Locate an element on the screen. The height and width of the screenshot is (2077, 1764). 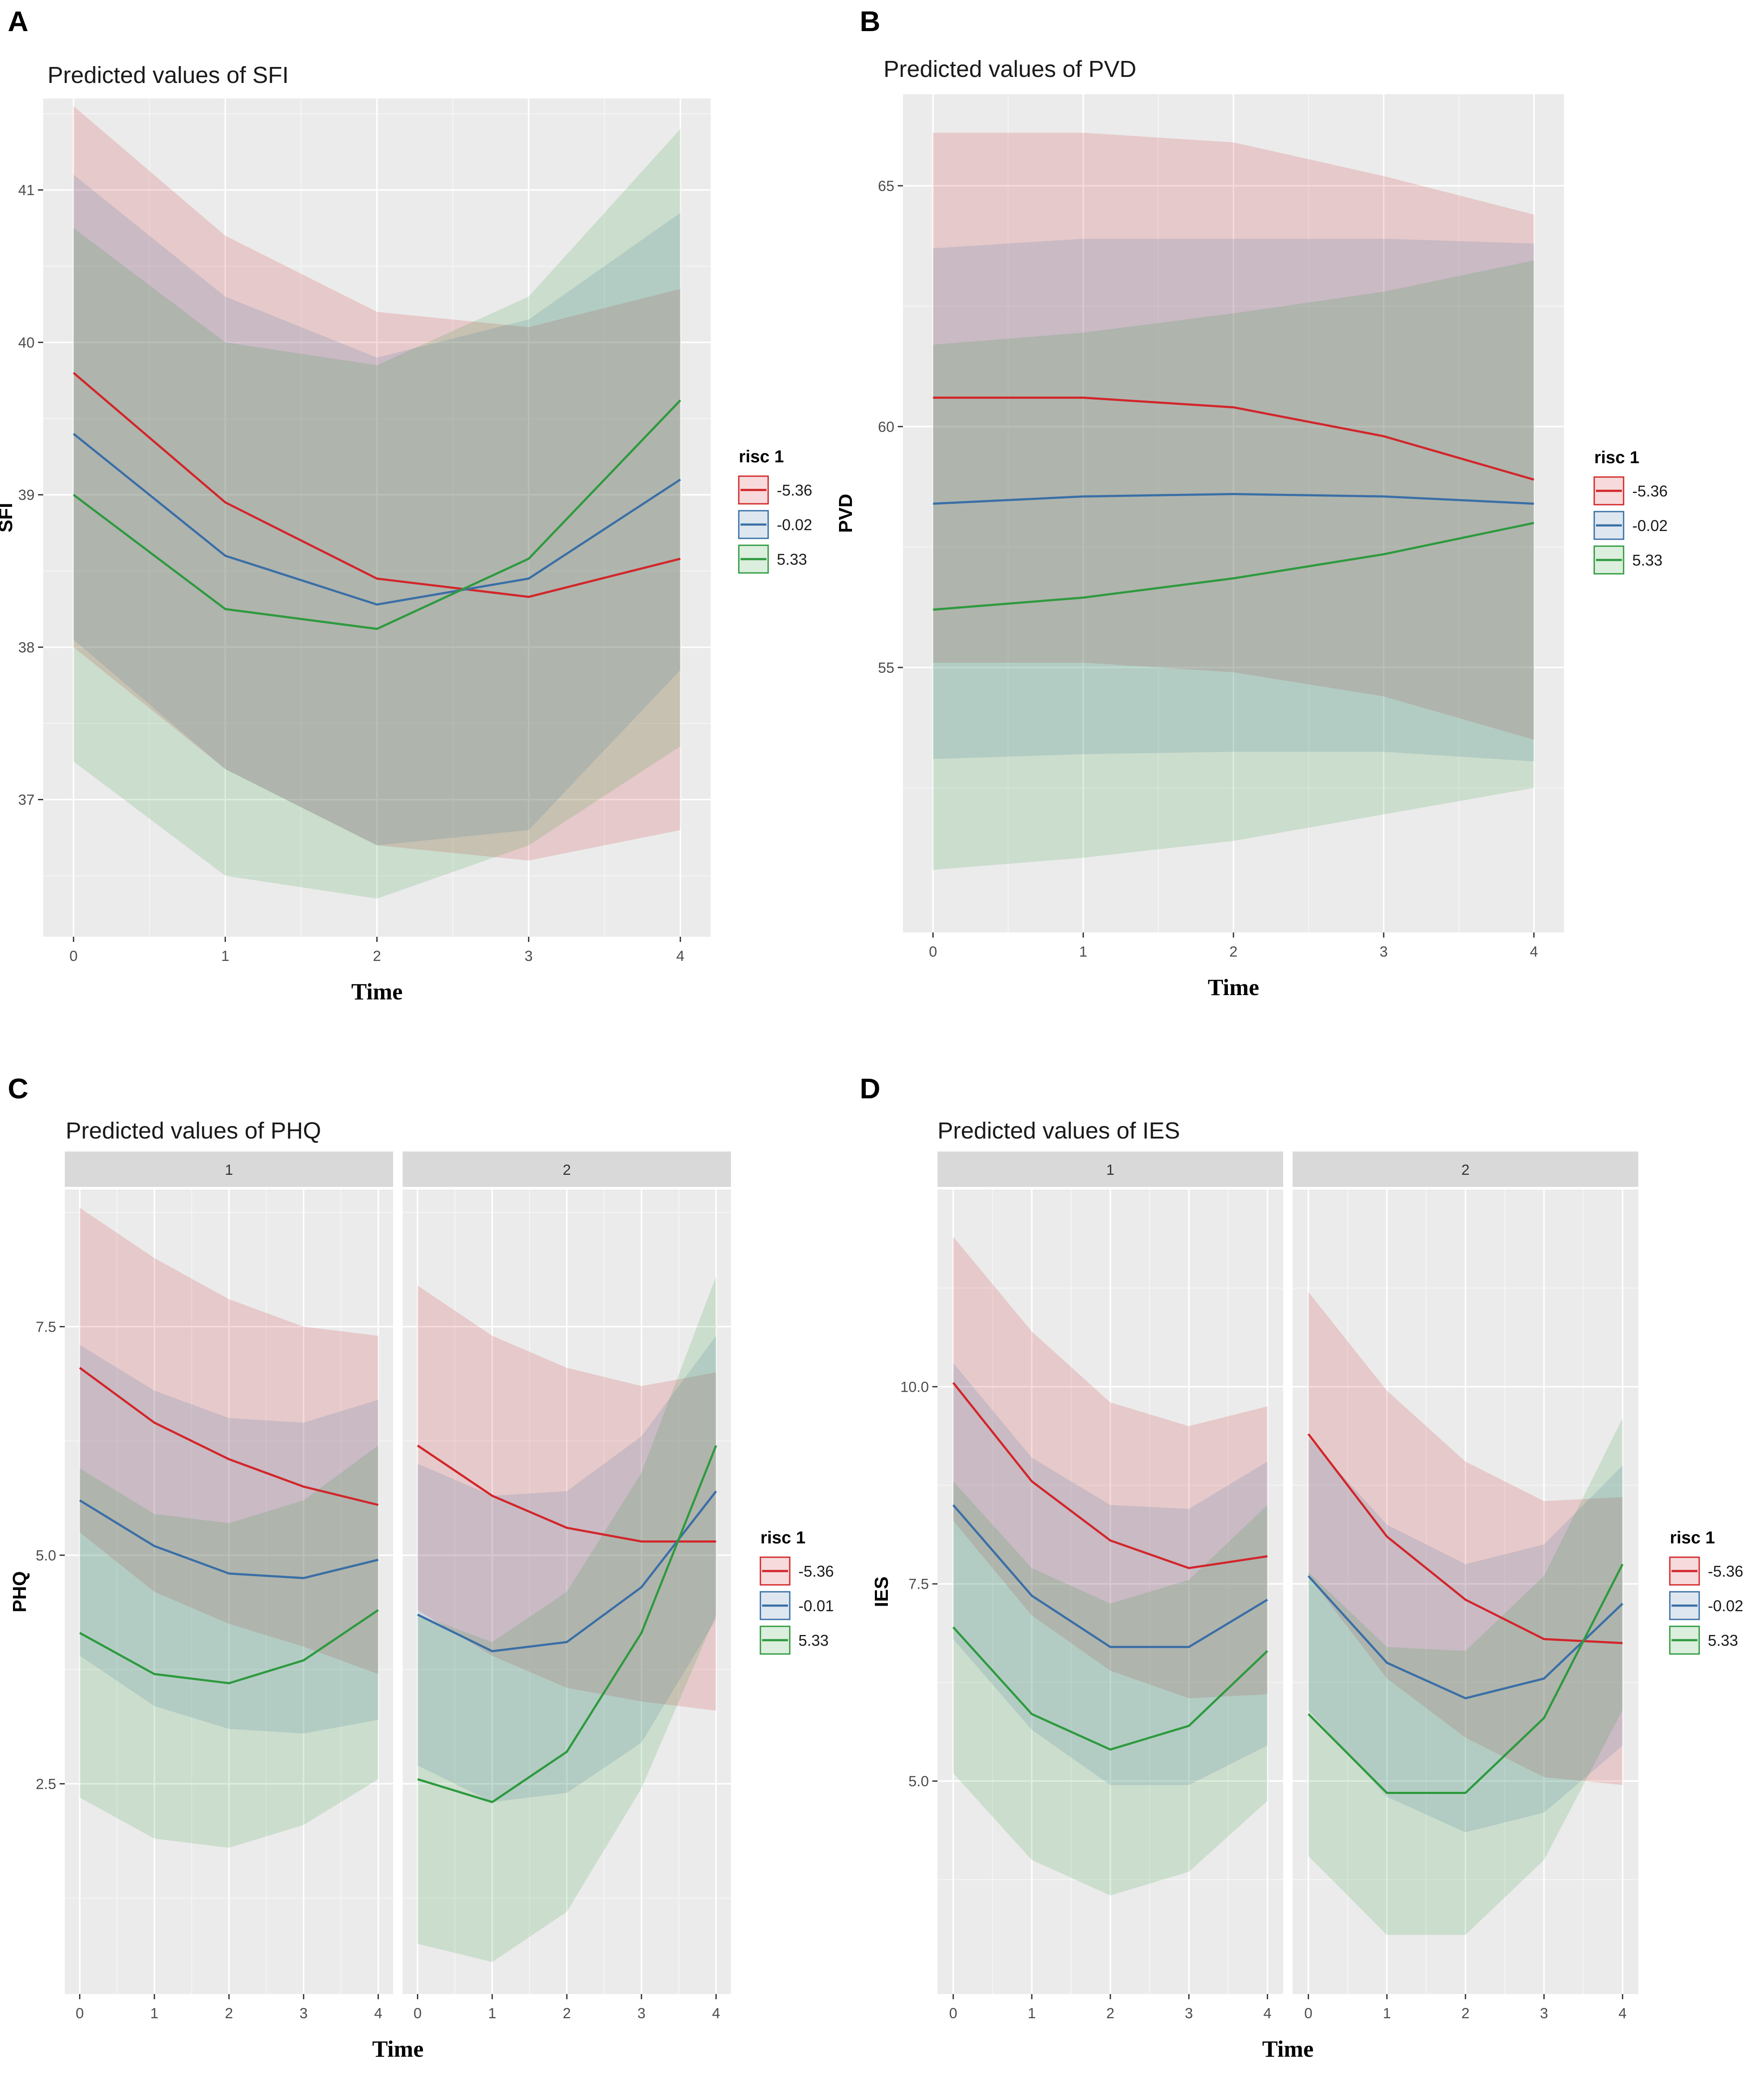
panel-letter: A is located at coordinates (18, 21).